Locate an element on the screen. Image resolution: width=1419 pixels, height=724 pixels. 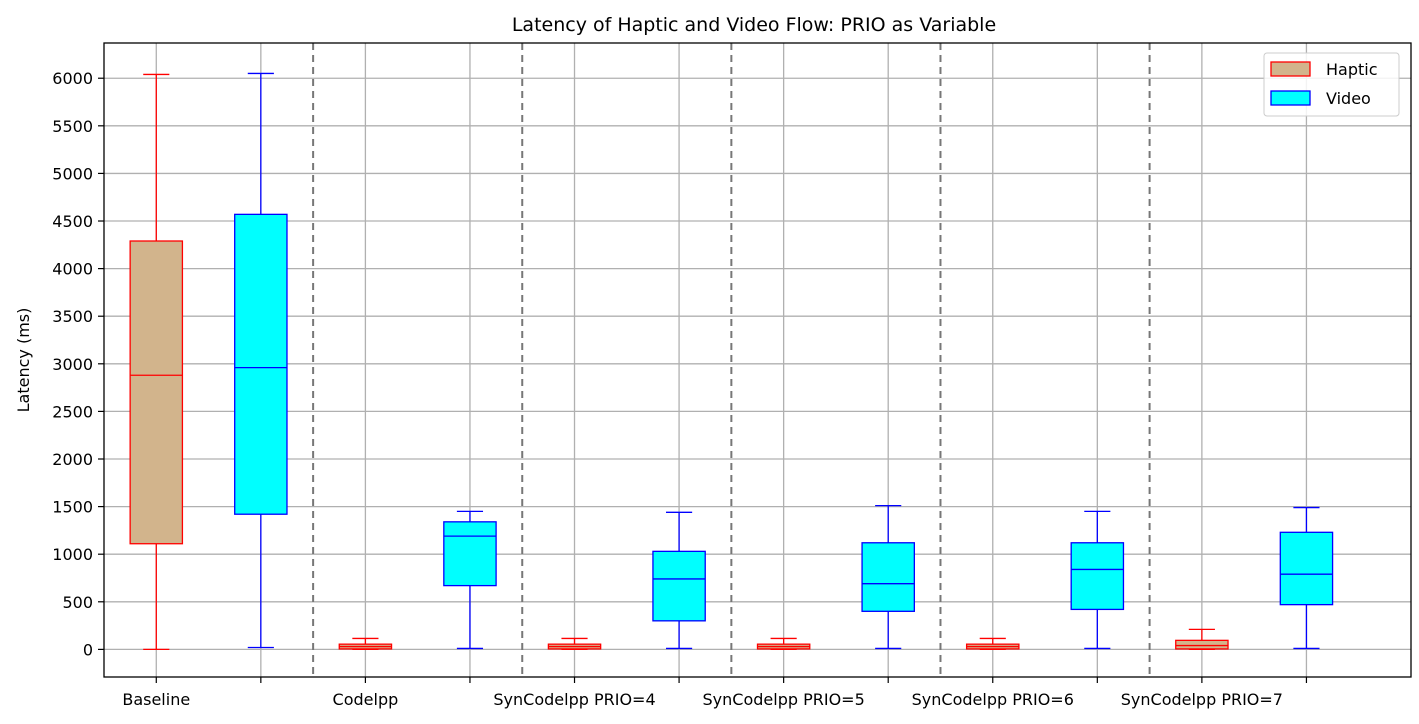
y-tick-label-1000: 1000 is located at coordinates (72, 554).